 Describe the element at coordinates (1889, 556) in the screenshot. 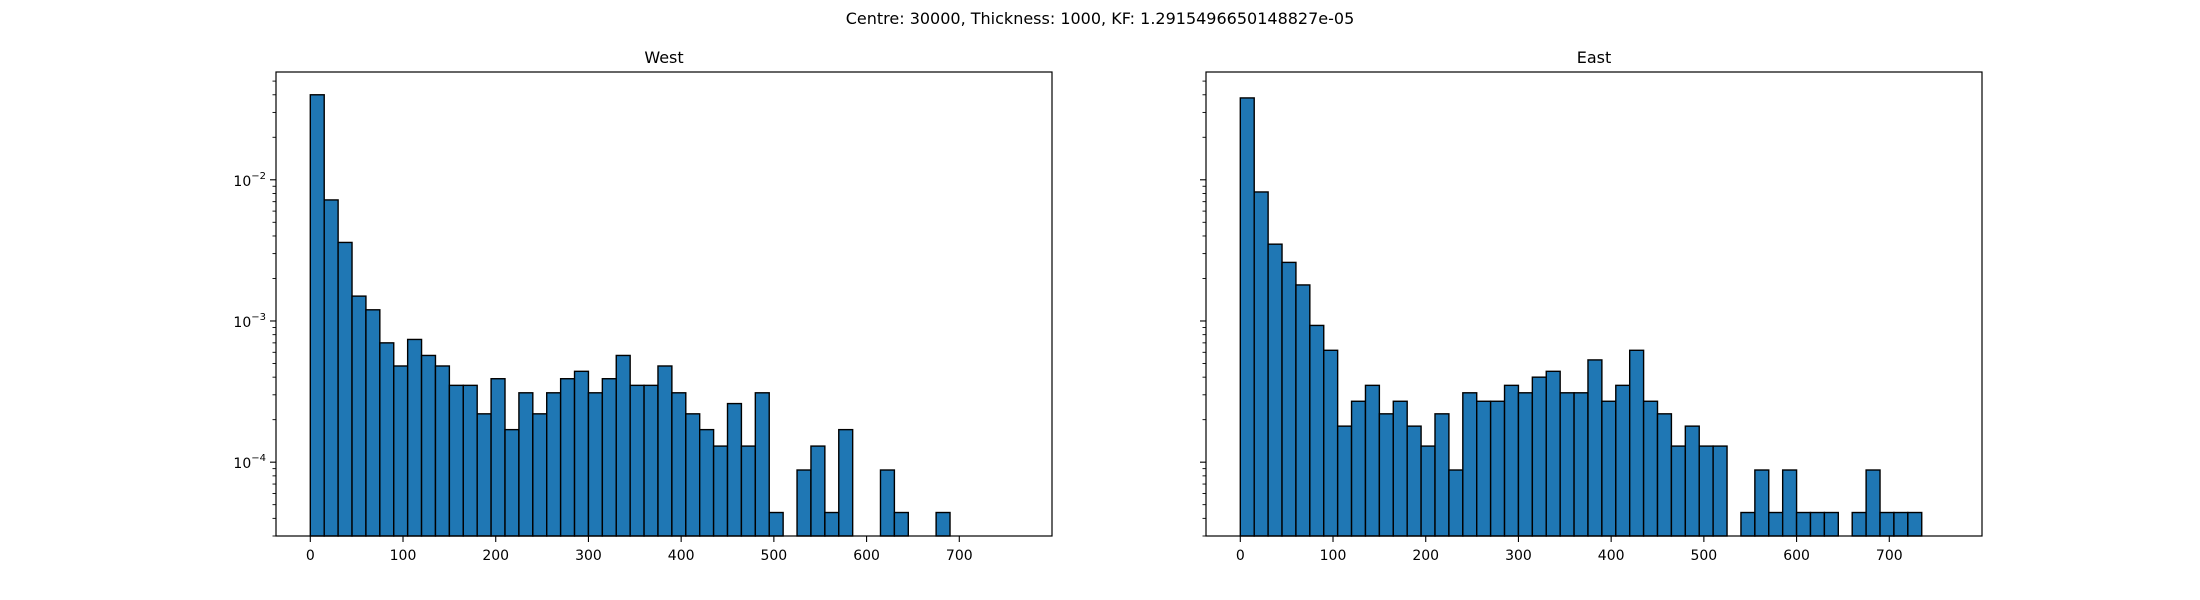

I see `x-tick-label-east: 700` at that location.